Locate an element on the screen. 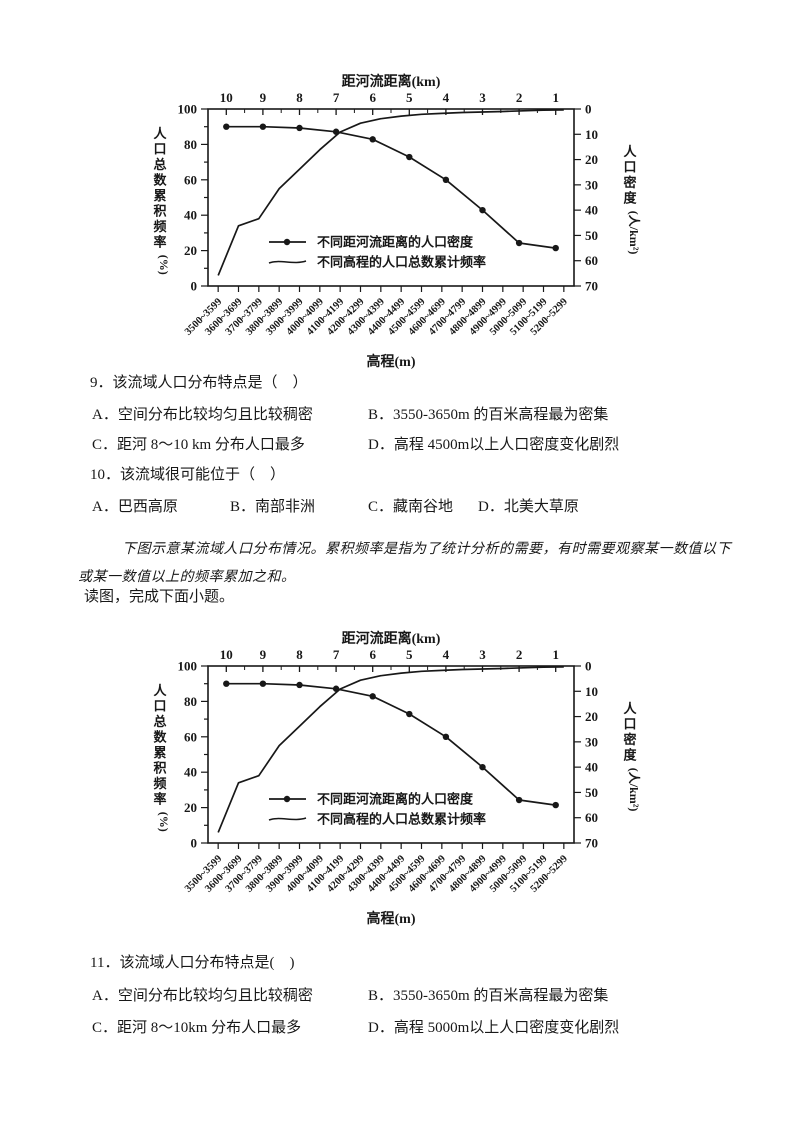 This screenshot has height=1123, width=794. question-10-option-b: B．南部非洲 is located at coordinates (273, 507).